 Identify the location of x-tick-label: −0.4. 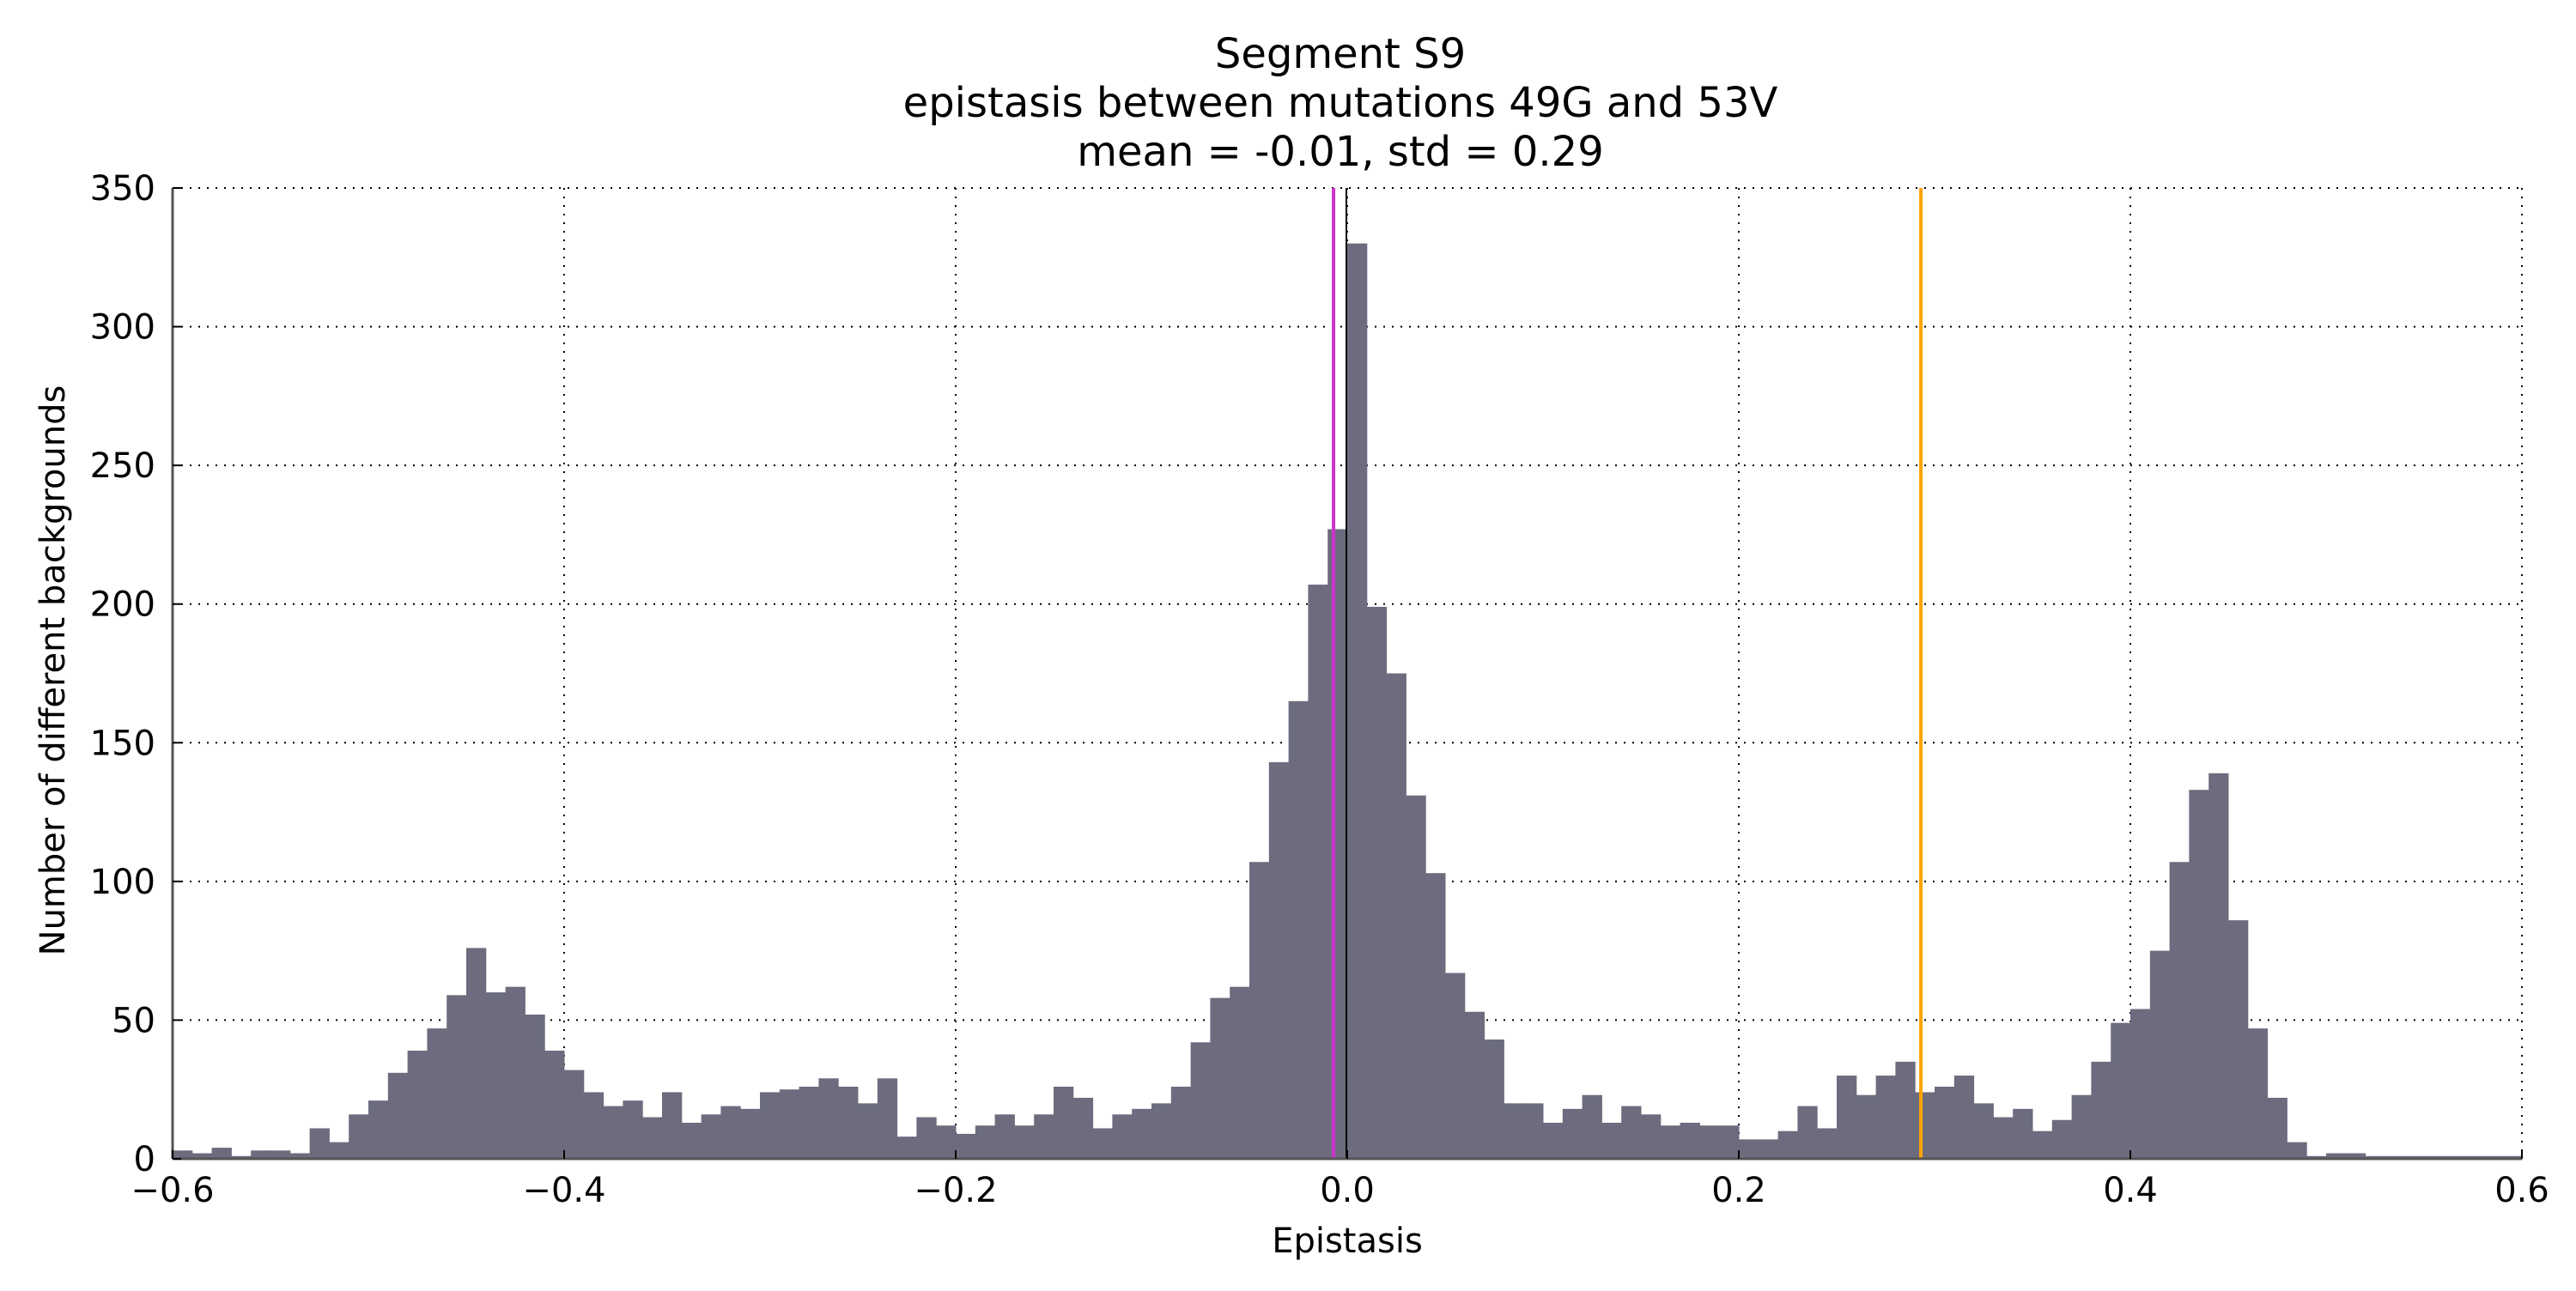
(563, 1191).